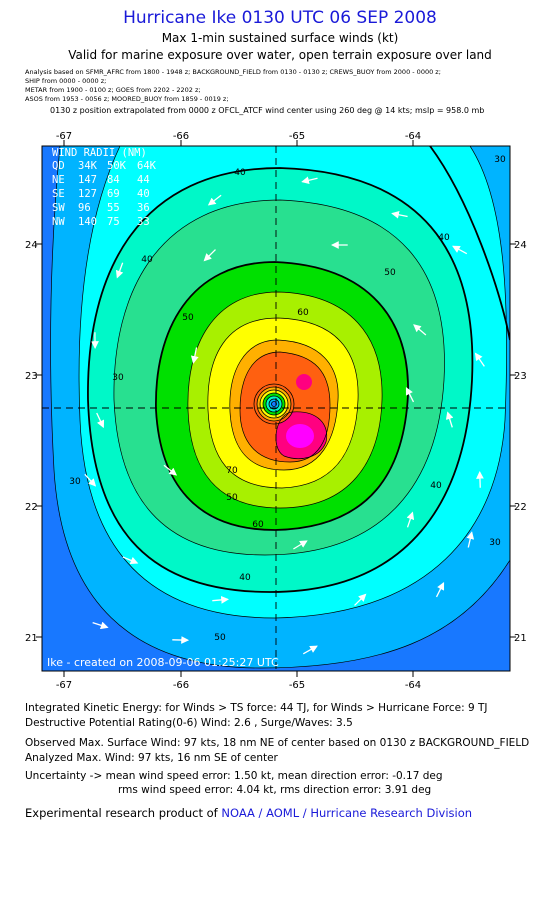  What do you see at coordinates (143, 222) in the screenshot?
I see `wind-radii-cell: 33` at bounding box center [143, 222].